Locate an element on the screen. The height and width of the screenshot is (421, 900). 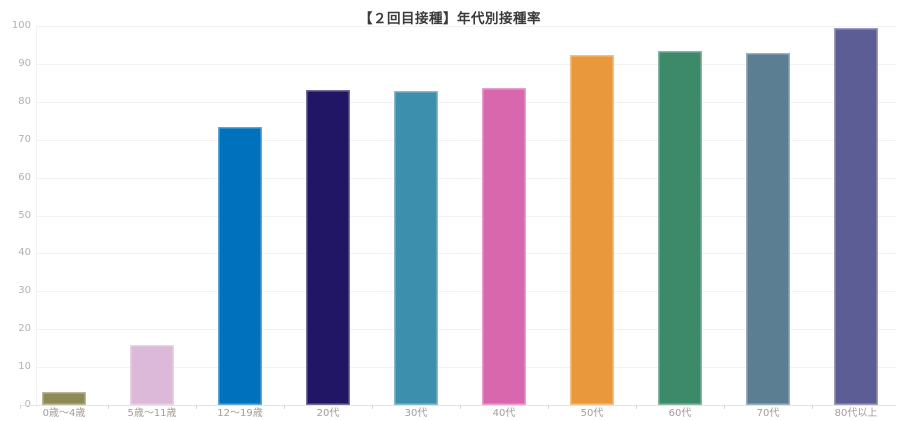
y-tick-label: 30 is located at coordinates (24, 291).